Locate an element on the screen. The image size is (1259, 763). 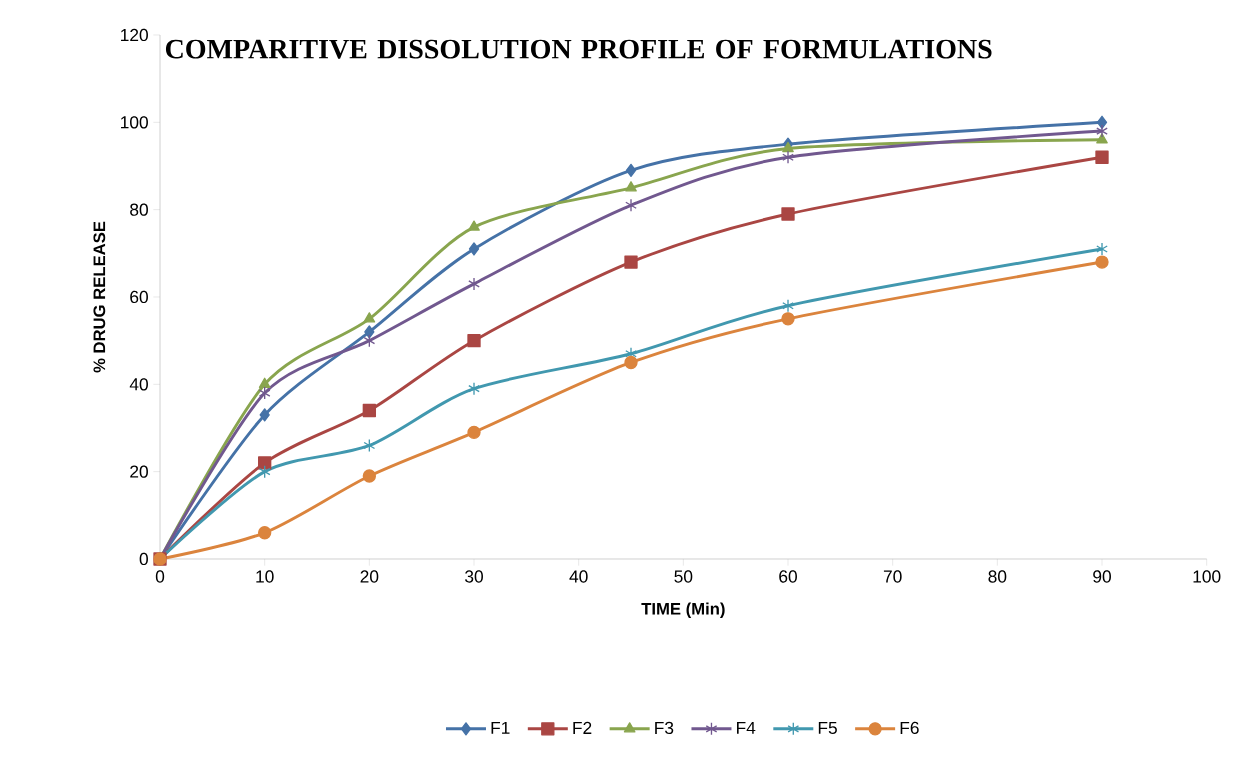
chart-title: COMPARITIVE DISSOLUTION PROFILE OF FORMULATIONS is located at coordinates (578, 49).